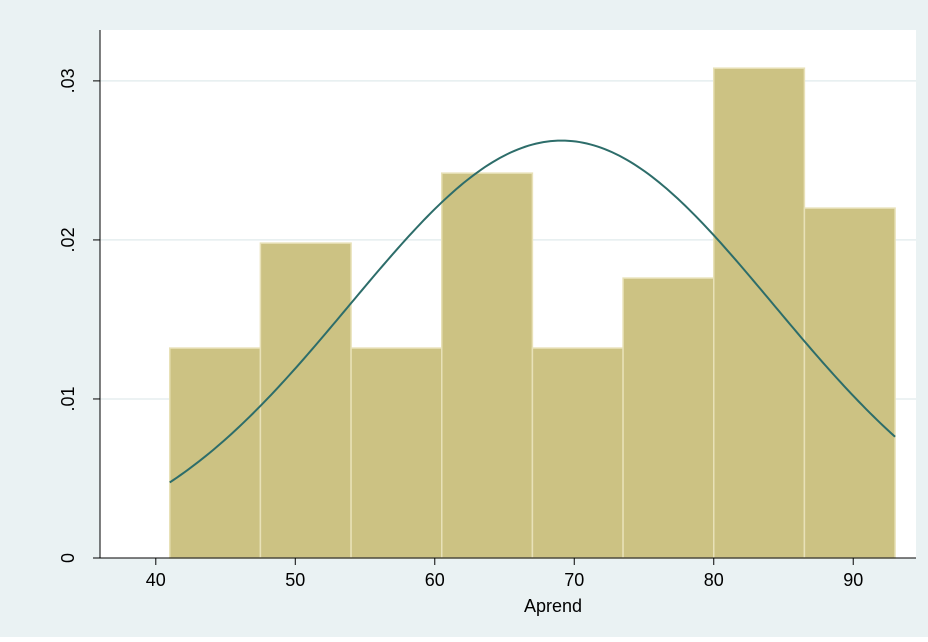 Image resolution: width=928 pixels, height=642 pixels. What do you see at coordinates (68, 398) in the screenshot?
I see `y-tick-label-1: .01` at bounding box center [68, 398].